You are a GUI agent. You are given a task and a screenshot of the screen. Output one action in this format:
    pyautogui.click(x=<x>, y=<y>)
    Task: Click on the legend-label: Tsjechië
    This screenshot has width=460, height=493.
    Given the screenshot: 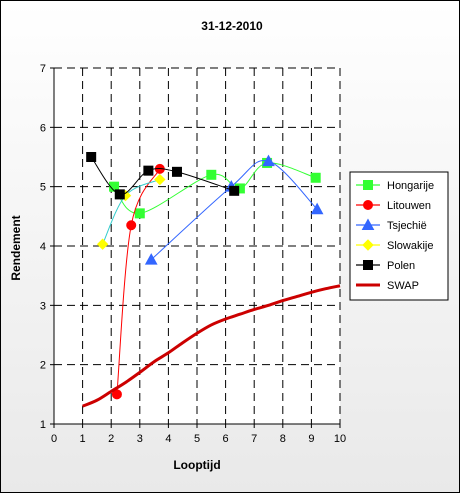 What is the action you would take?
    pyautogui.click(x=407, y=226)
    